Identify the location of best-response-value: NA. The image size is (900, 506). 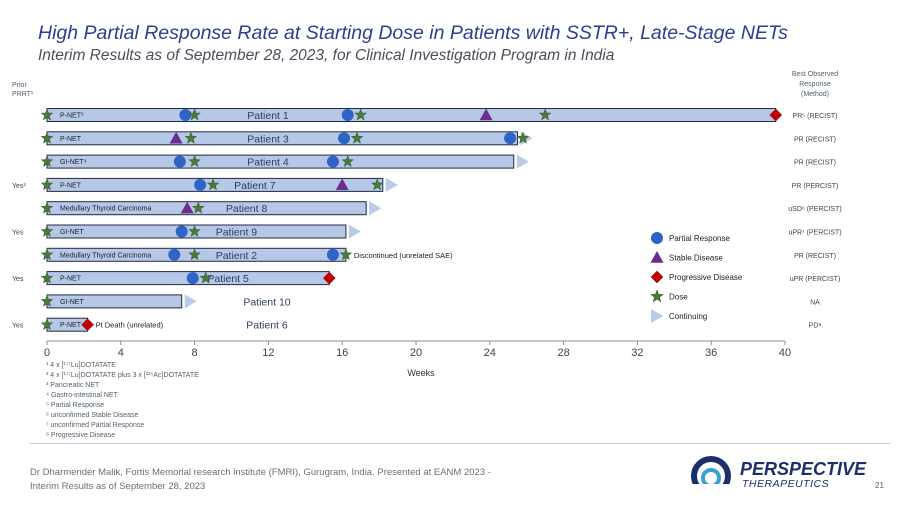
(815, 302).